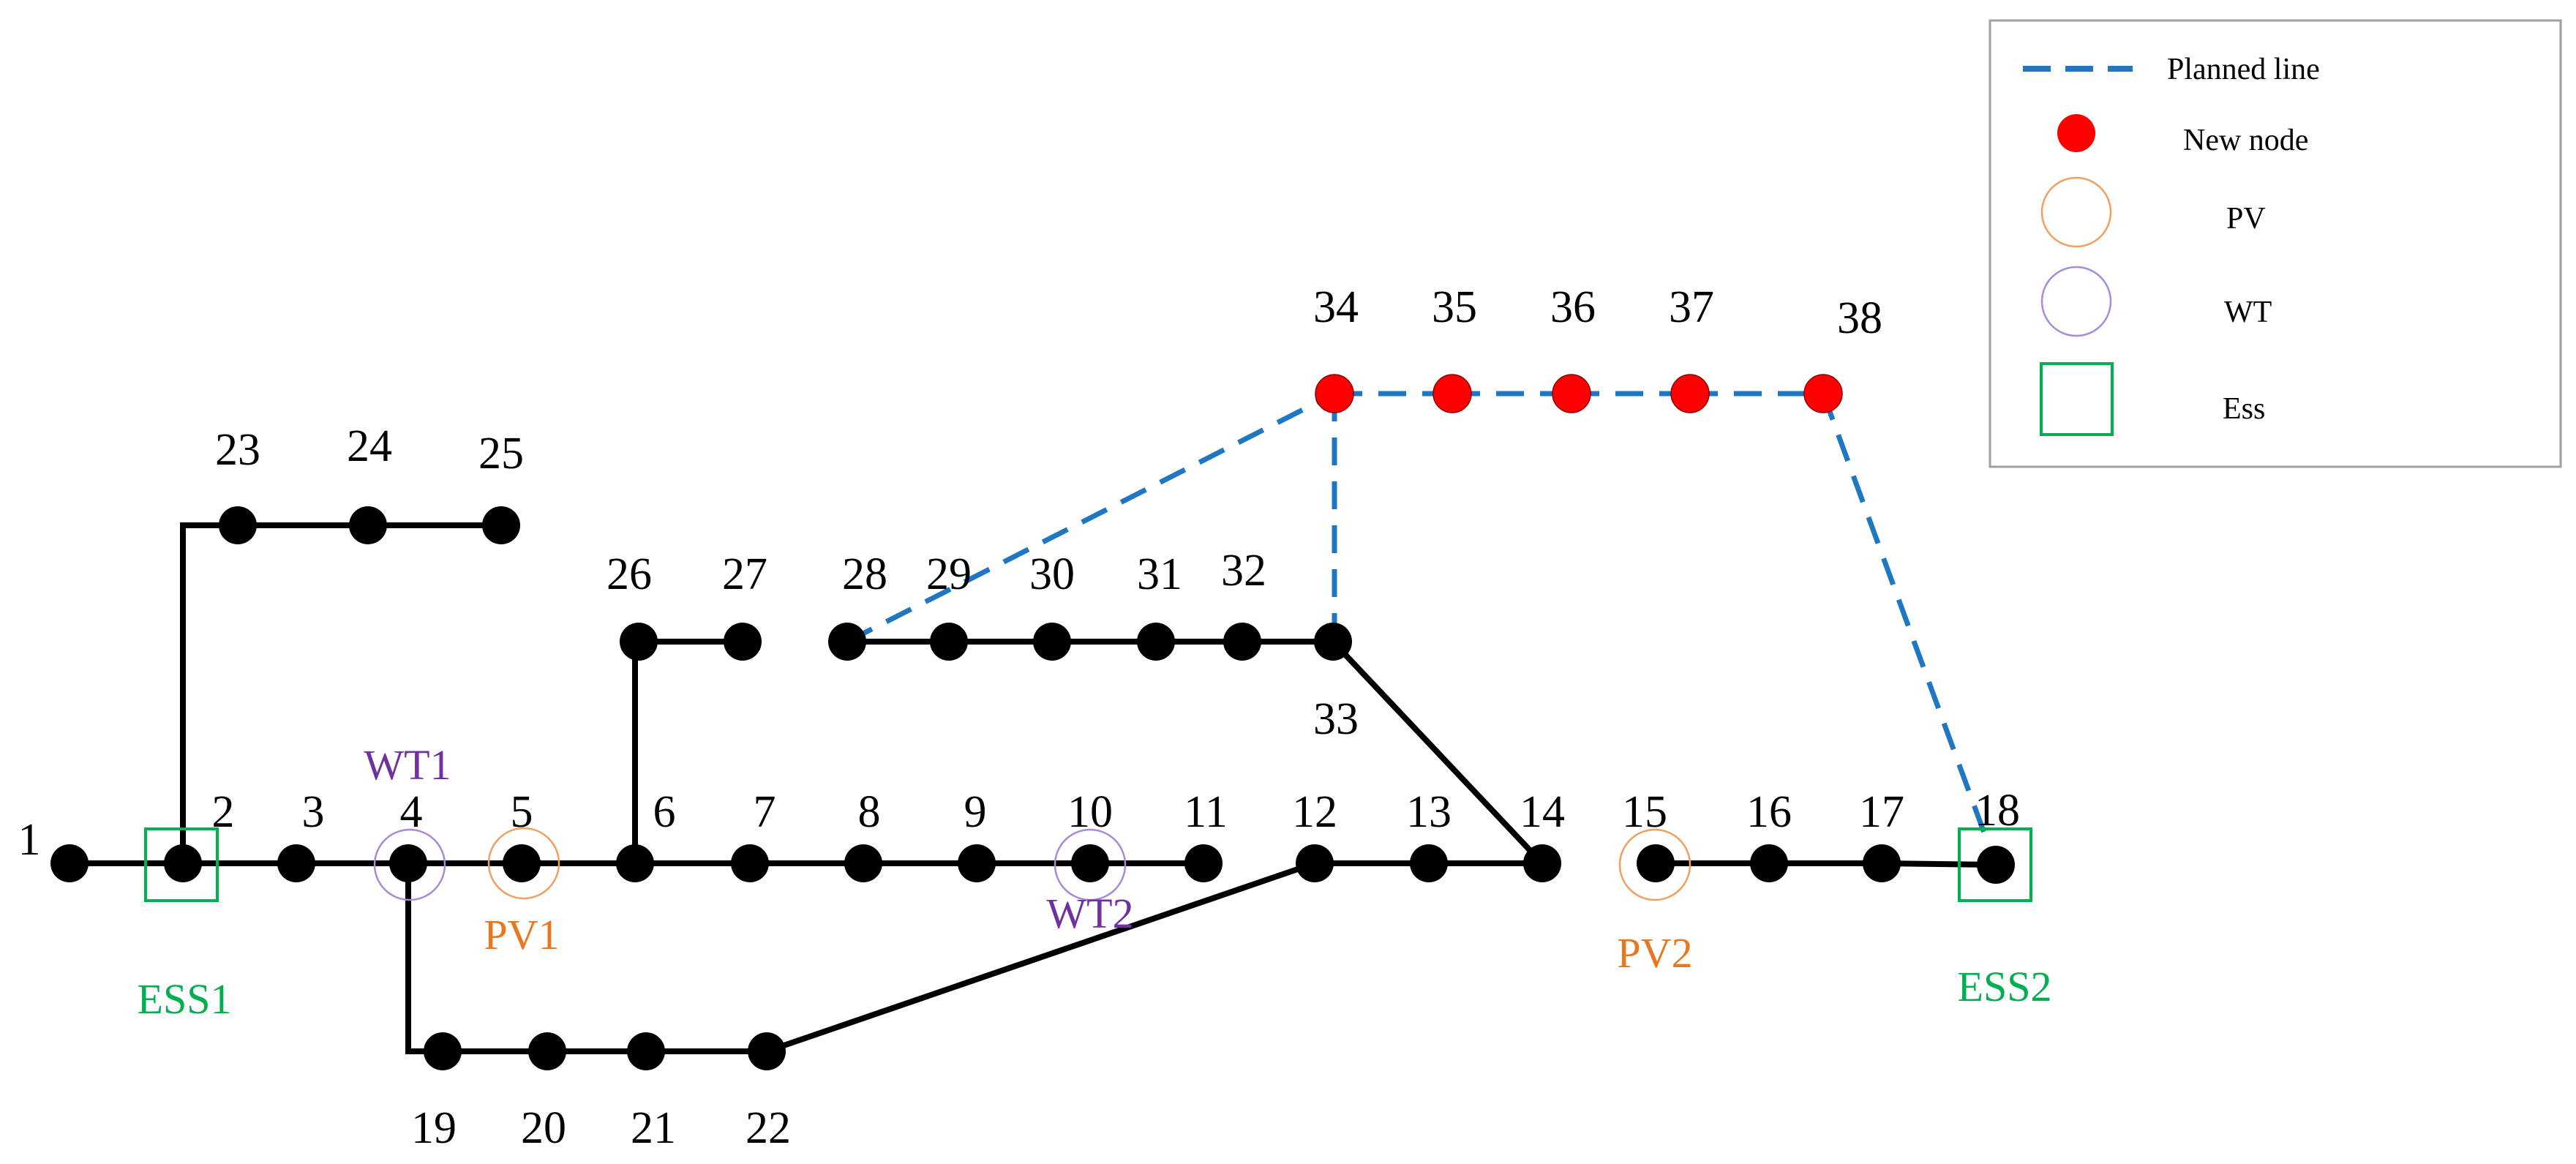 This screenshot has height=1164, width=2576. What do you see at coordinates (975, 812) in the screenshot?
I see `node-label-9: 9` at bounding box center [975, 812].